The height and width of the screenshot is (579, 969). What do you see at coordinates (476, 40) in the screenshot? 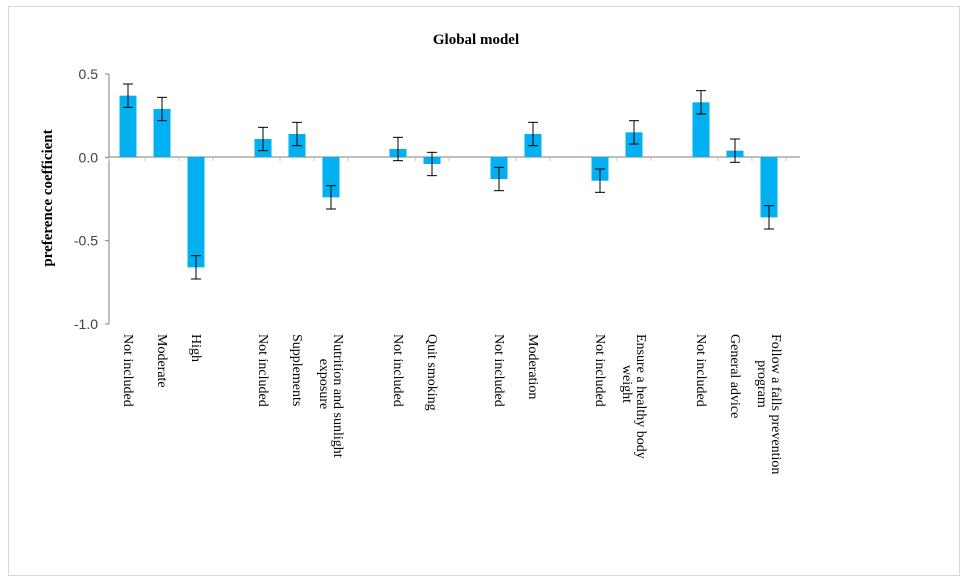
I see `chart-title: Global model` at bounding box center [476, 40].